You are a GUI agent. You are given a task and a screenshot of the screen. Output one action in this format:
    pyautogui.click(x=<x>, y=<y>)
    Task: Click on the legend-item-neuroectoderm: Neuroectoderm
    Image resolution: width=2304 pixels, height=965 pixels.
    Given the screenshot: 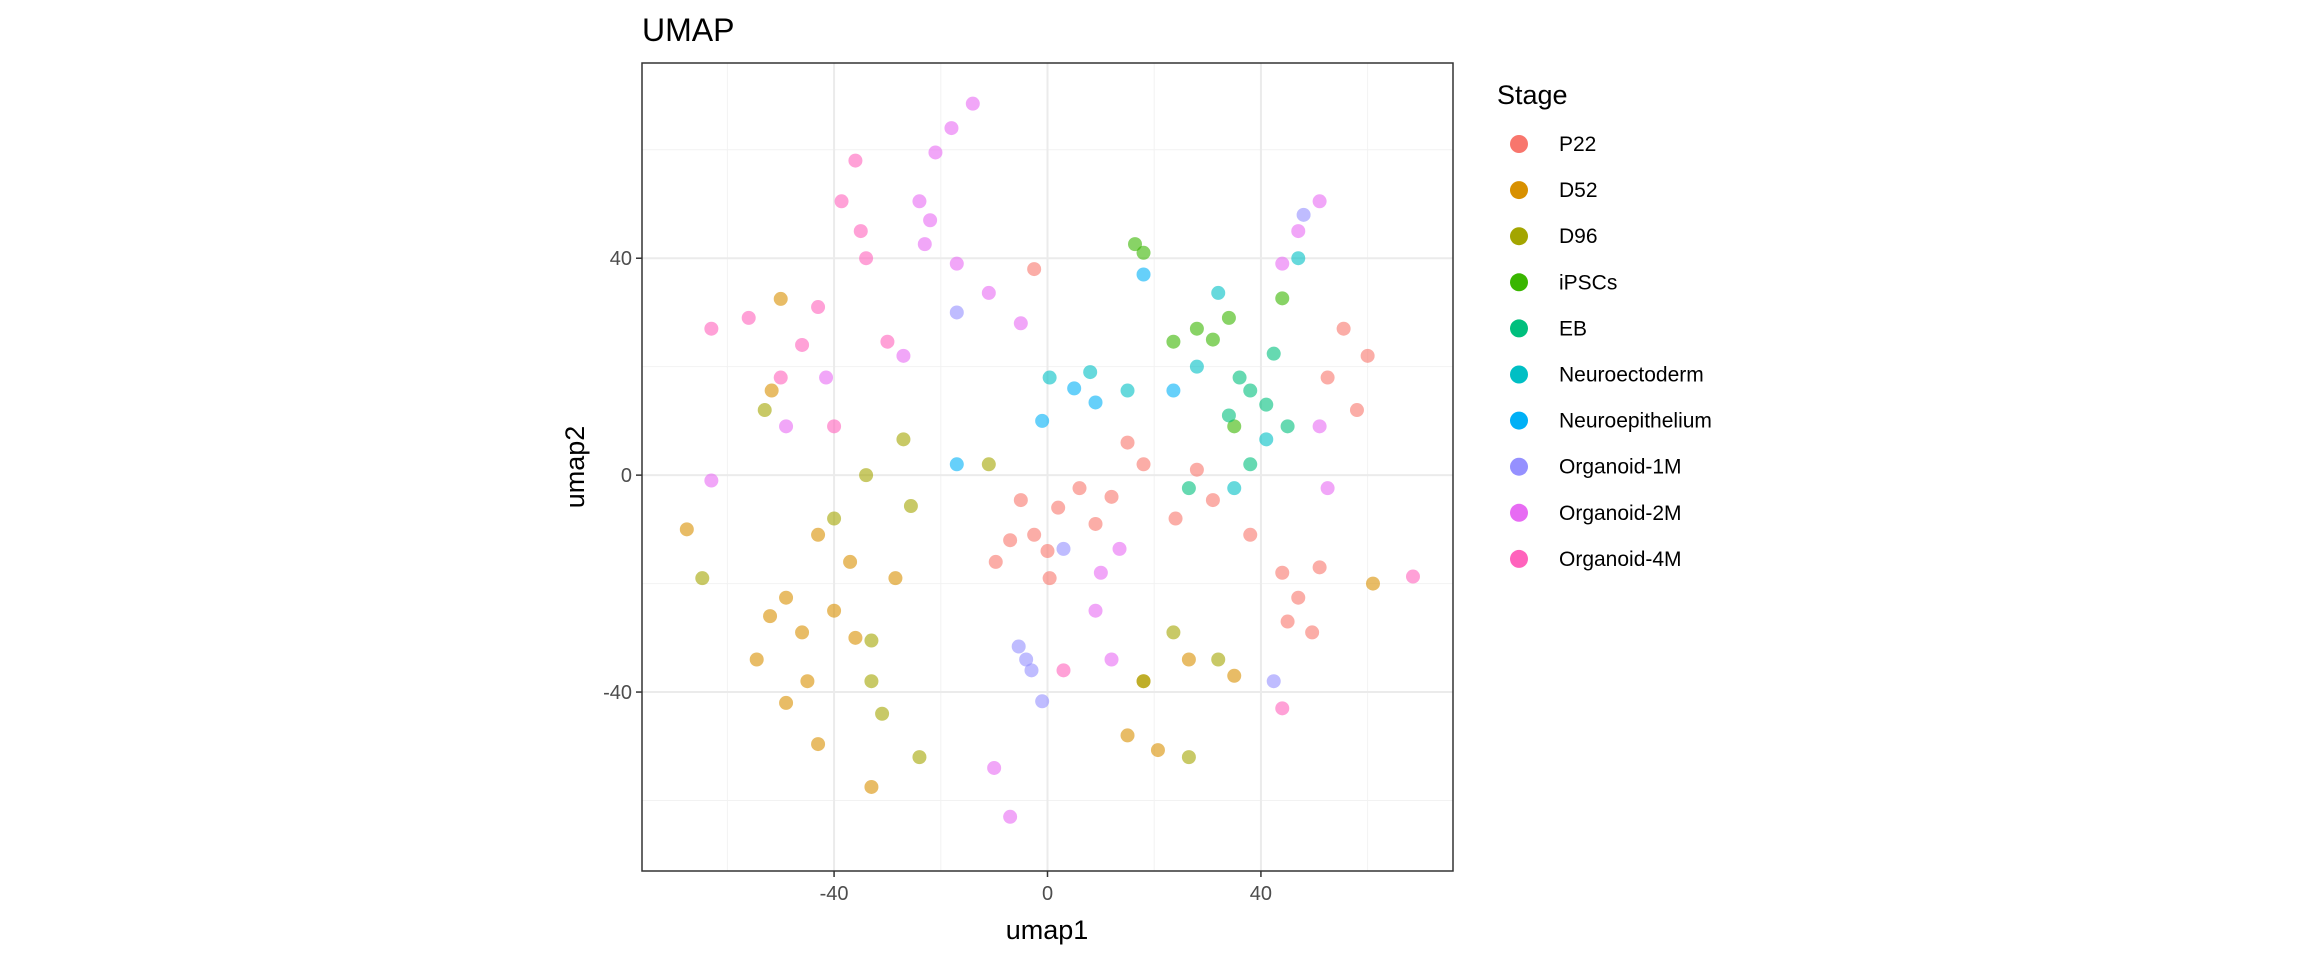 What is the action you would take?
    pyautogui.click(x=1607, y=375)
    